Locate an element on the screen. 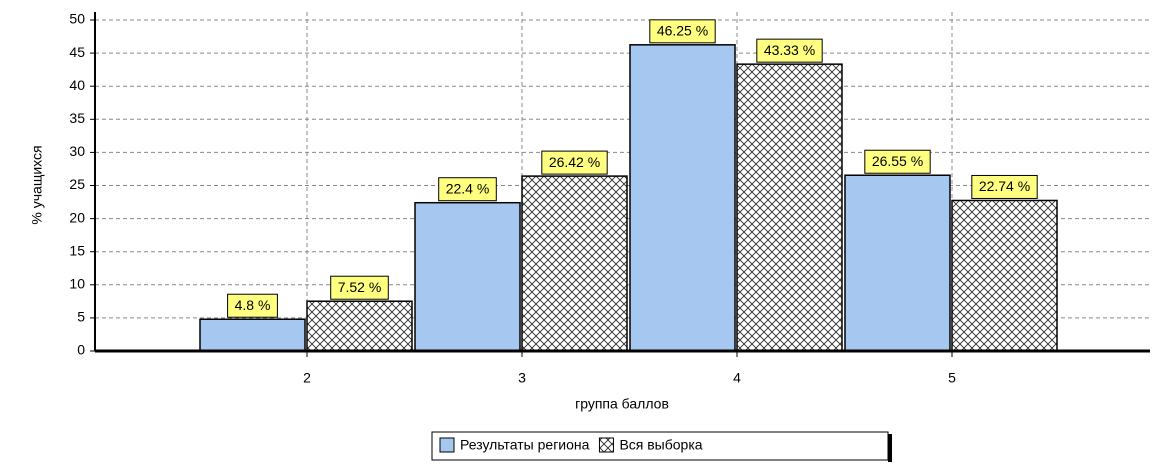  y-tick-label: 50 is located at coordinates (77, 19).